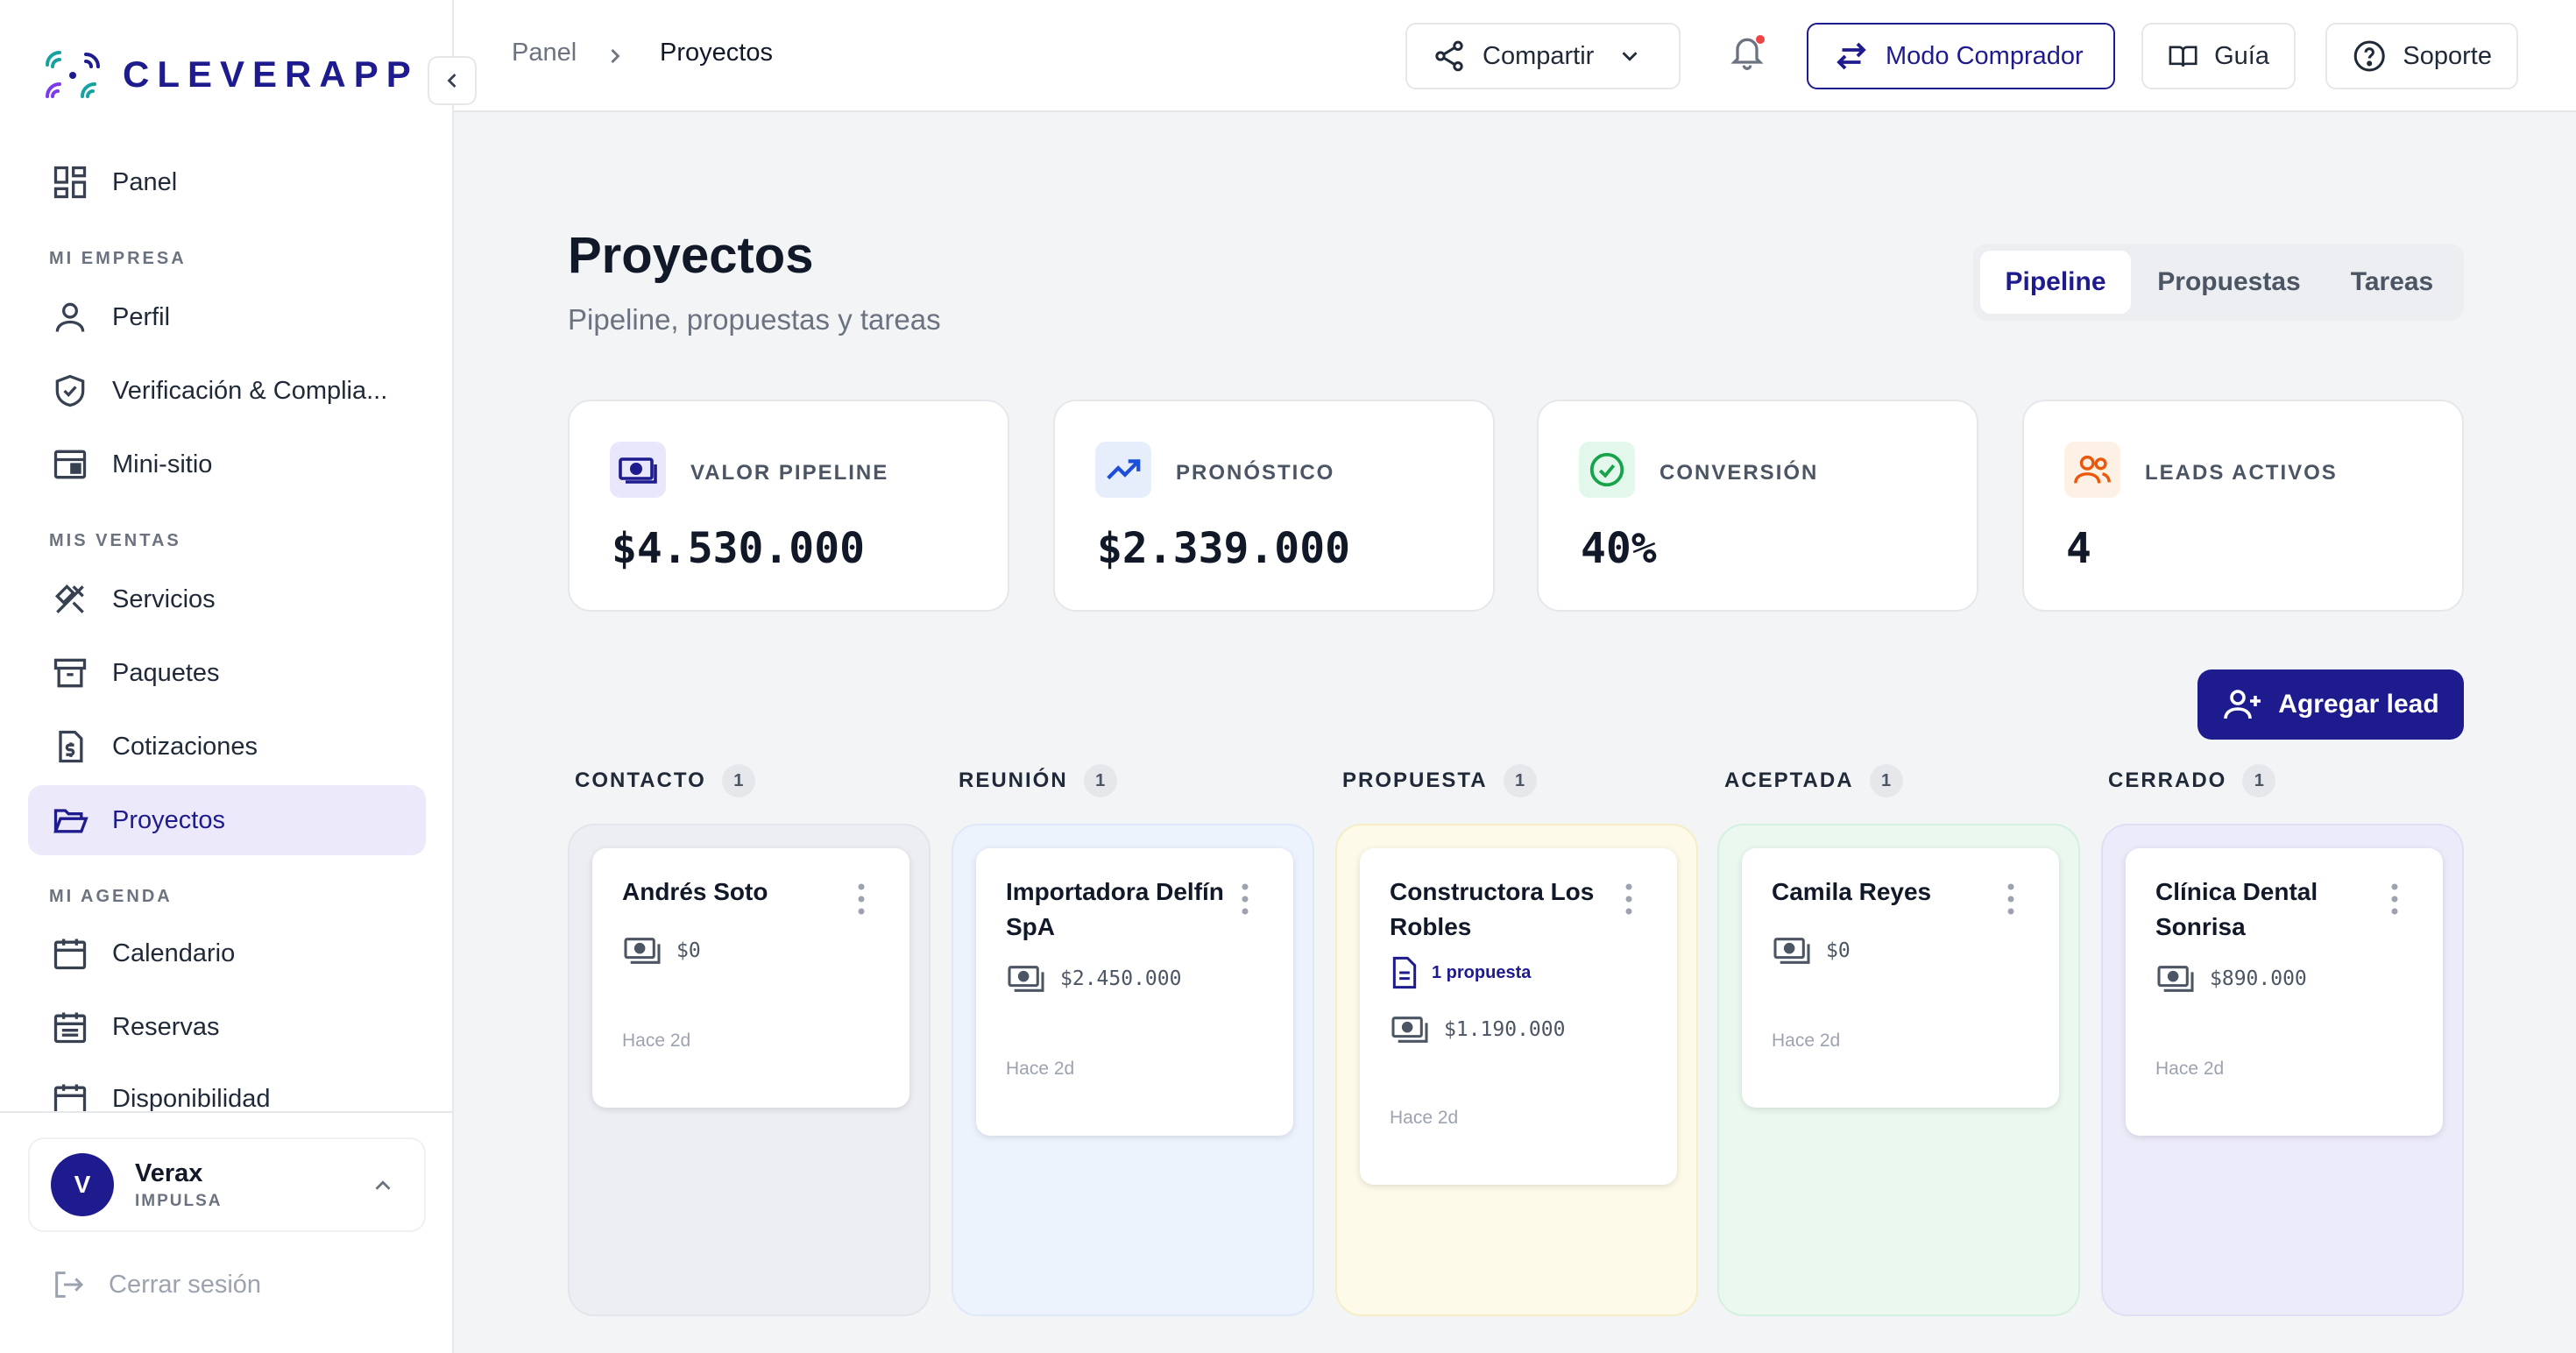 The image size is (2576, 1353). I want to click on lead-amount: $0, so click(688, 951).